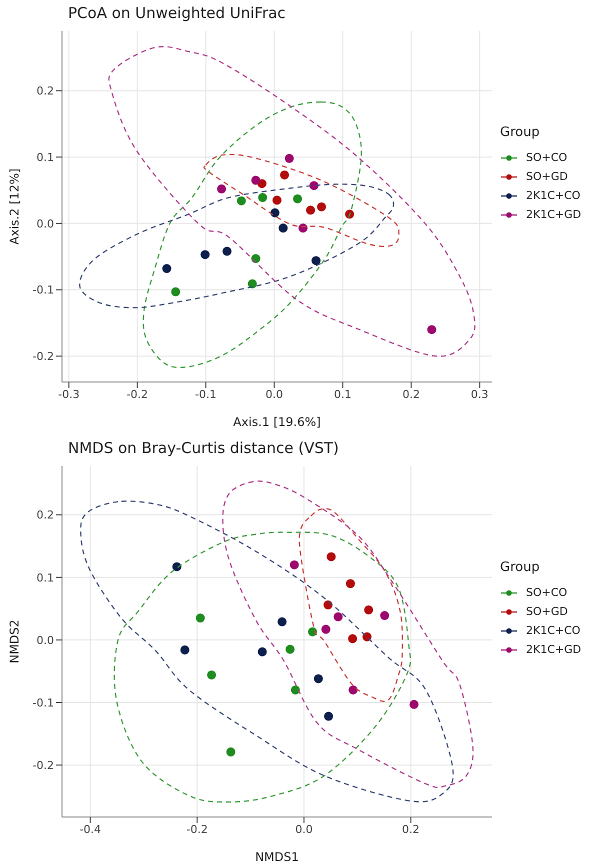  I want to click on x-axis-title: NMDS1, so click(277, 857).